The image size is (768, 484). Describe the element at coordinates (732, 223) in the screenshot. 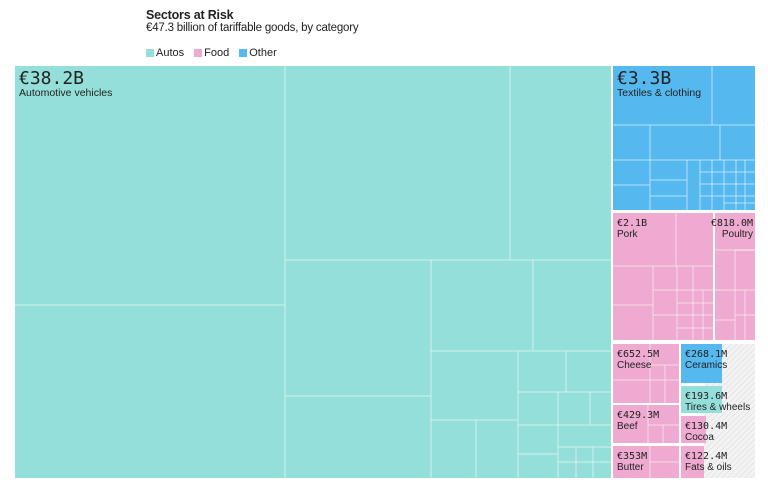

I see `value-label: €818.0M` at that location.